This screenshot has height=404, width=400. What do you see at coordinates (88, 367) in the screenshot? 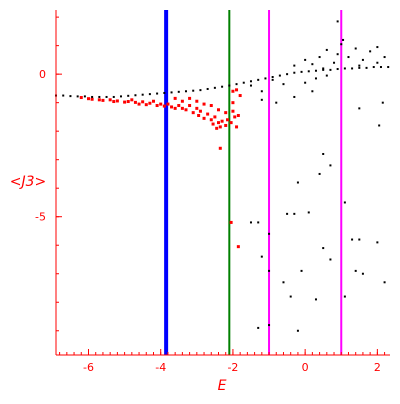
I see `x-tick-label: -6` at bounding box center [88, 367].